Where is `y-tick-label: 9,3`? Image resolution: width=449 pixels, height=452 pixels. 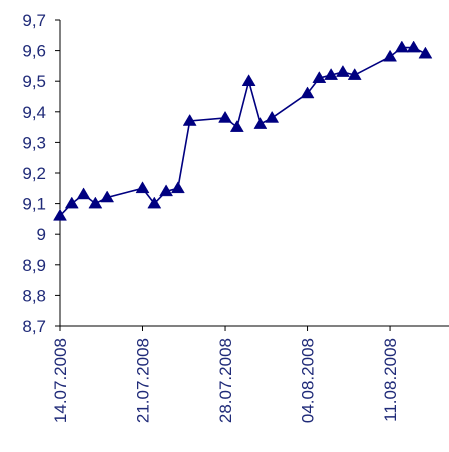 y-tick-label: 9,3 is located at coordinates (34, 142).